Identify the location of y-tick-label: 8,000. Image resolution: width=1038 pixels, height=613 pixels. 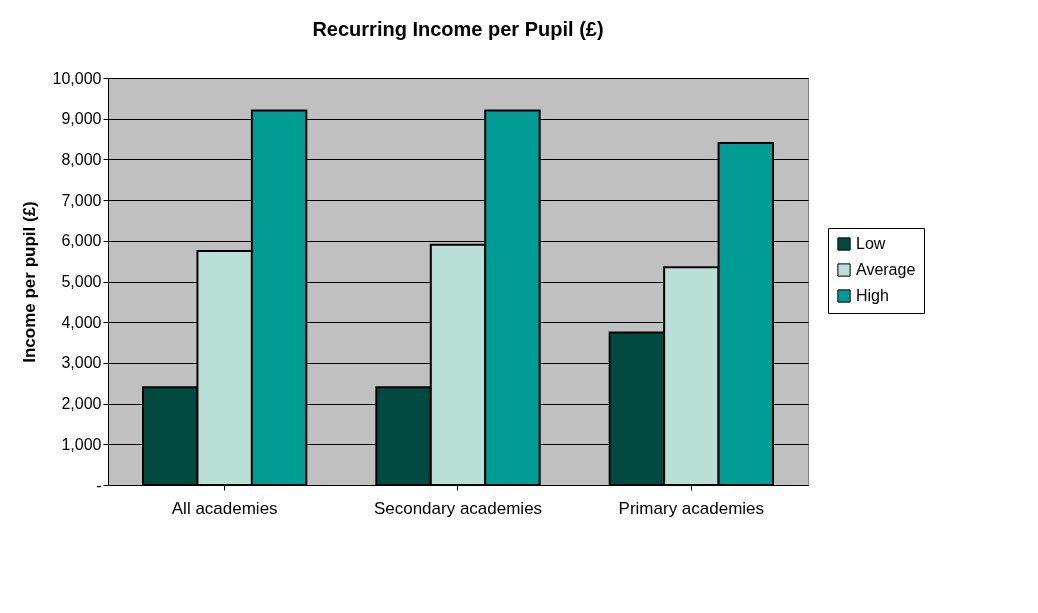
(81, 159).